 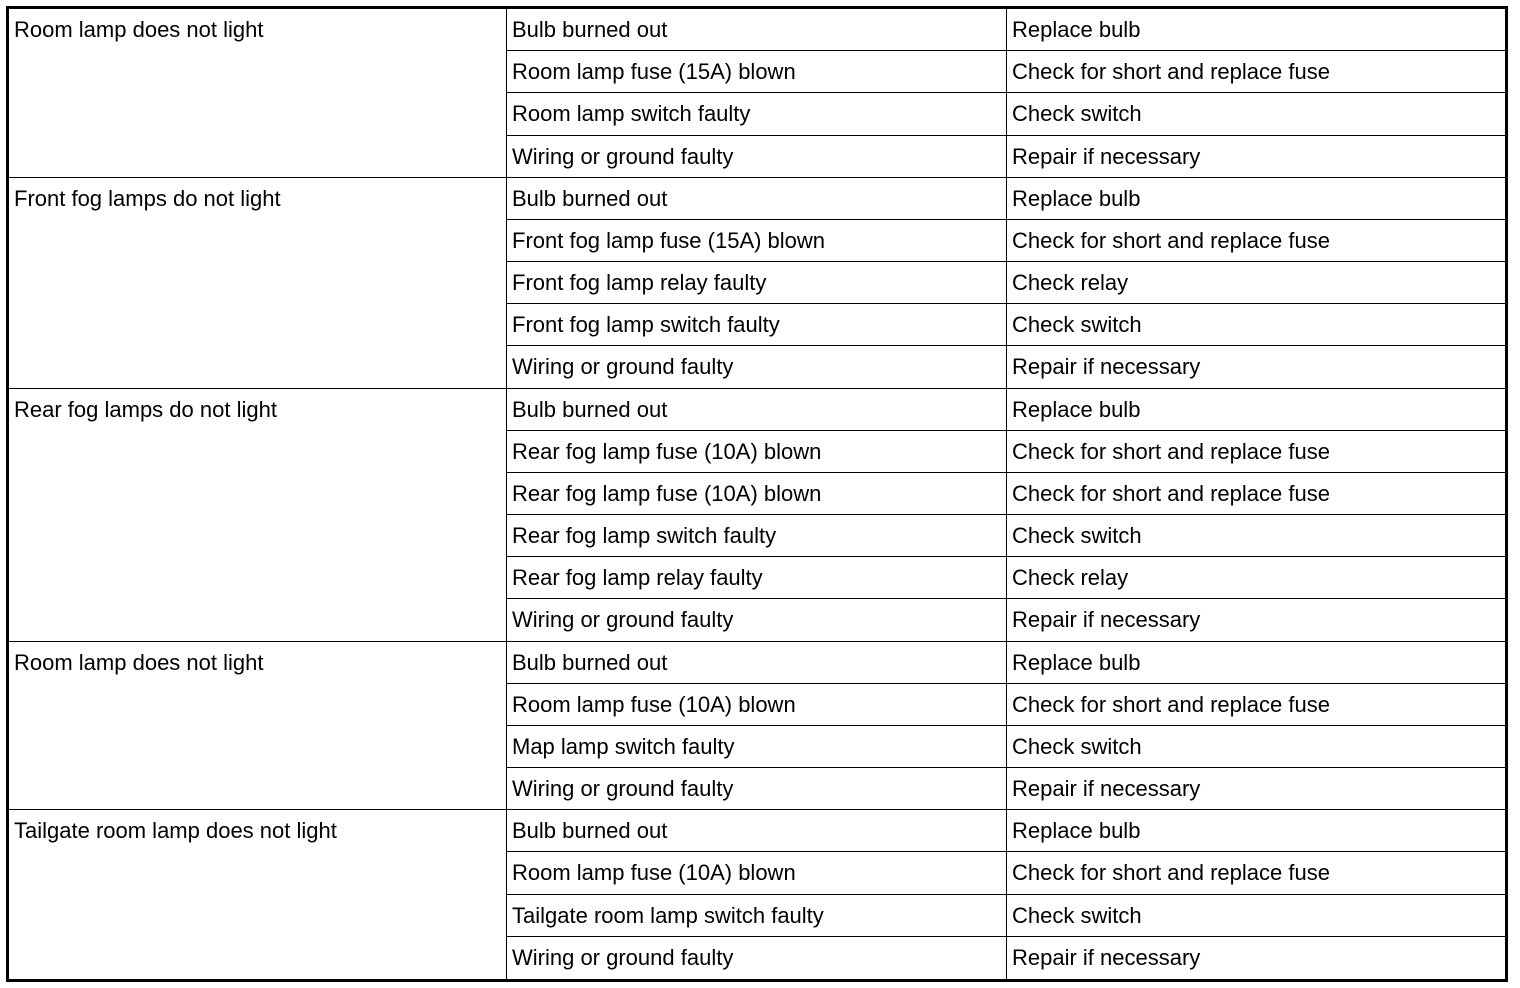 I want to click on cause-cell: Front fog lamp fuse (15A) blown, so click(x=756, y=241).